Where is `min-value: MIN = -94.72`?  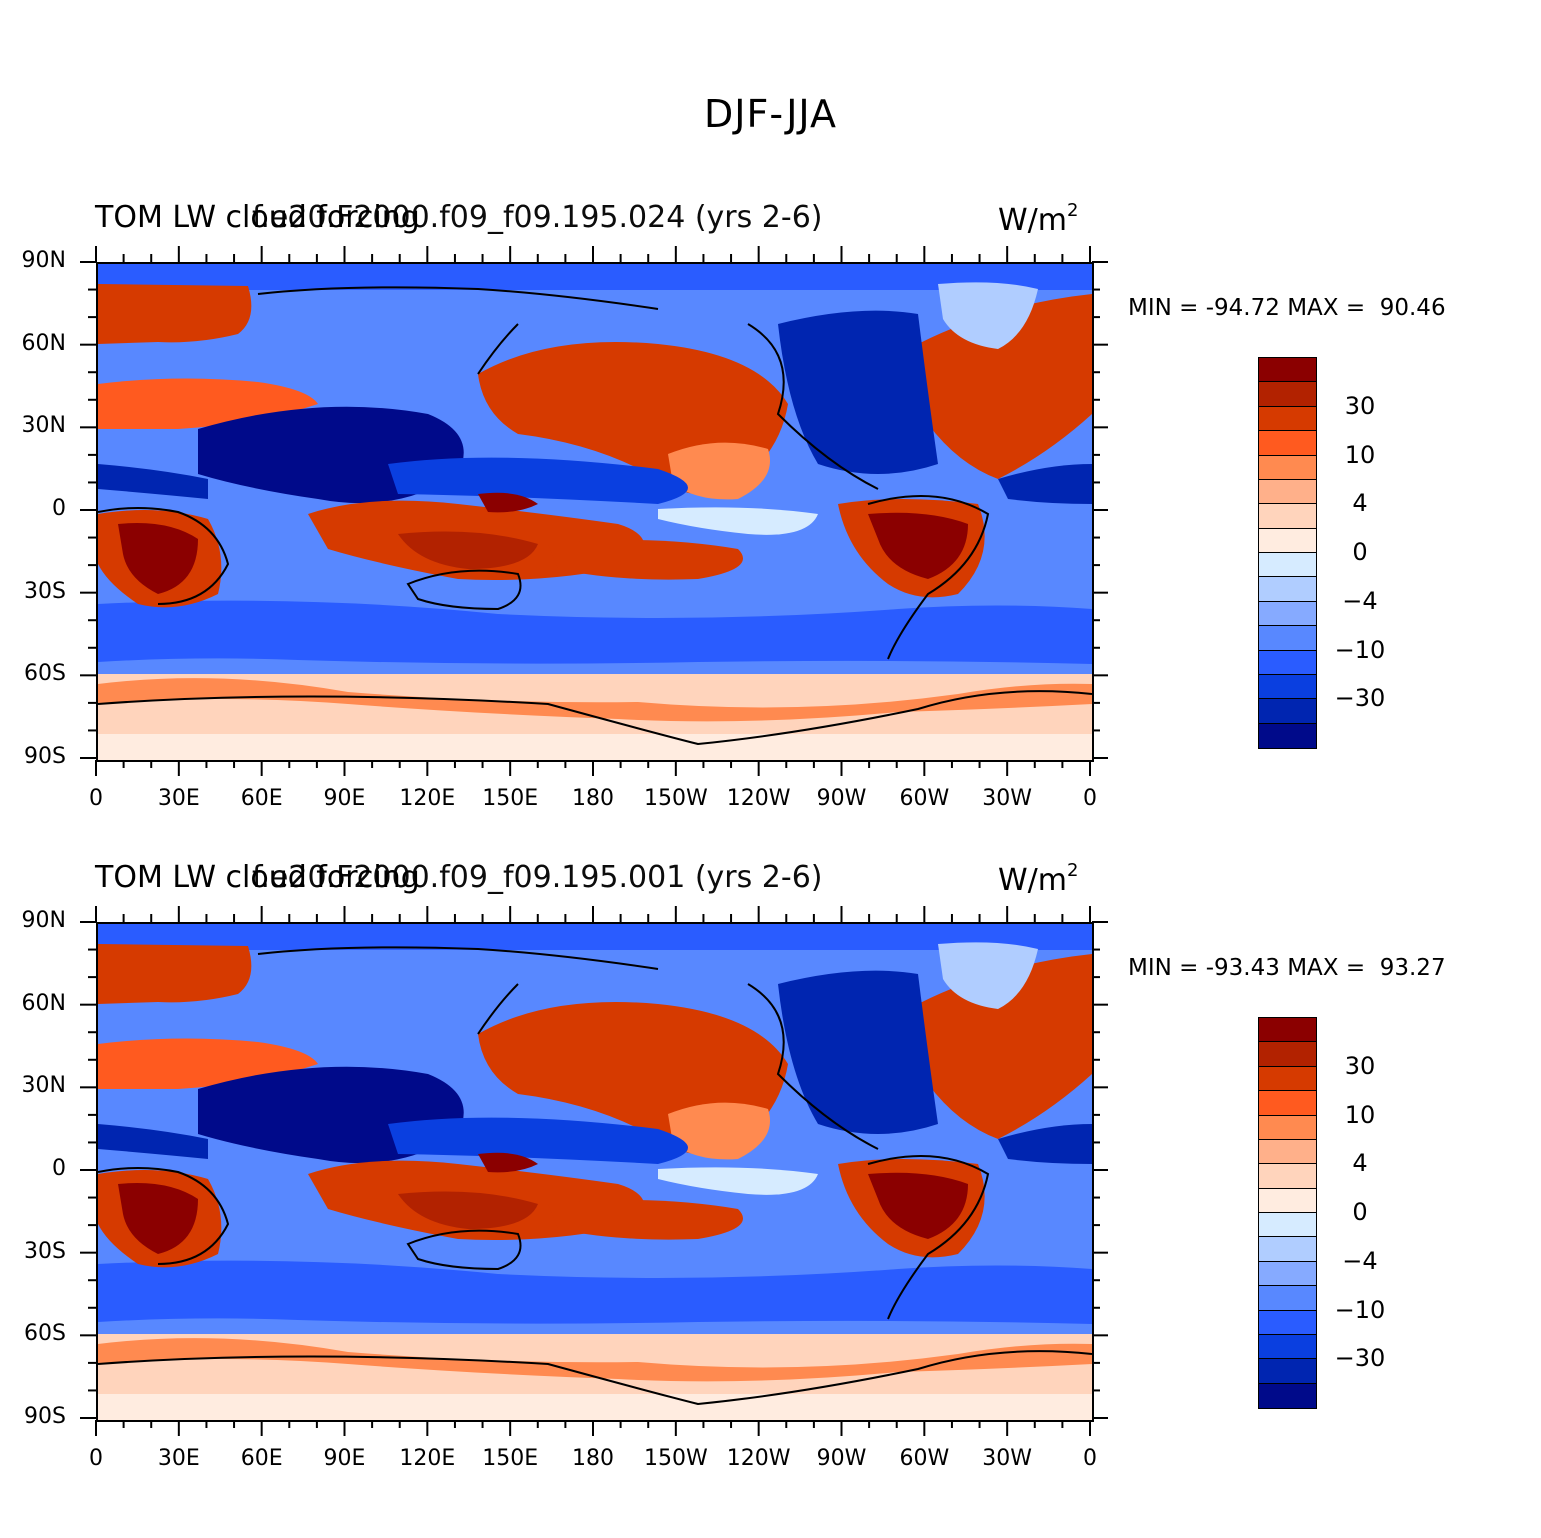 min-value: MIN = -94.72 is located at coordinates (1204, 308).